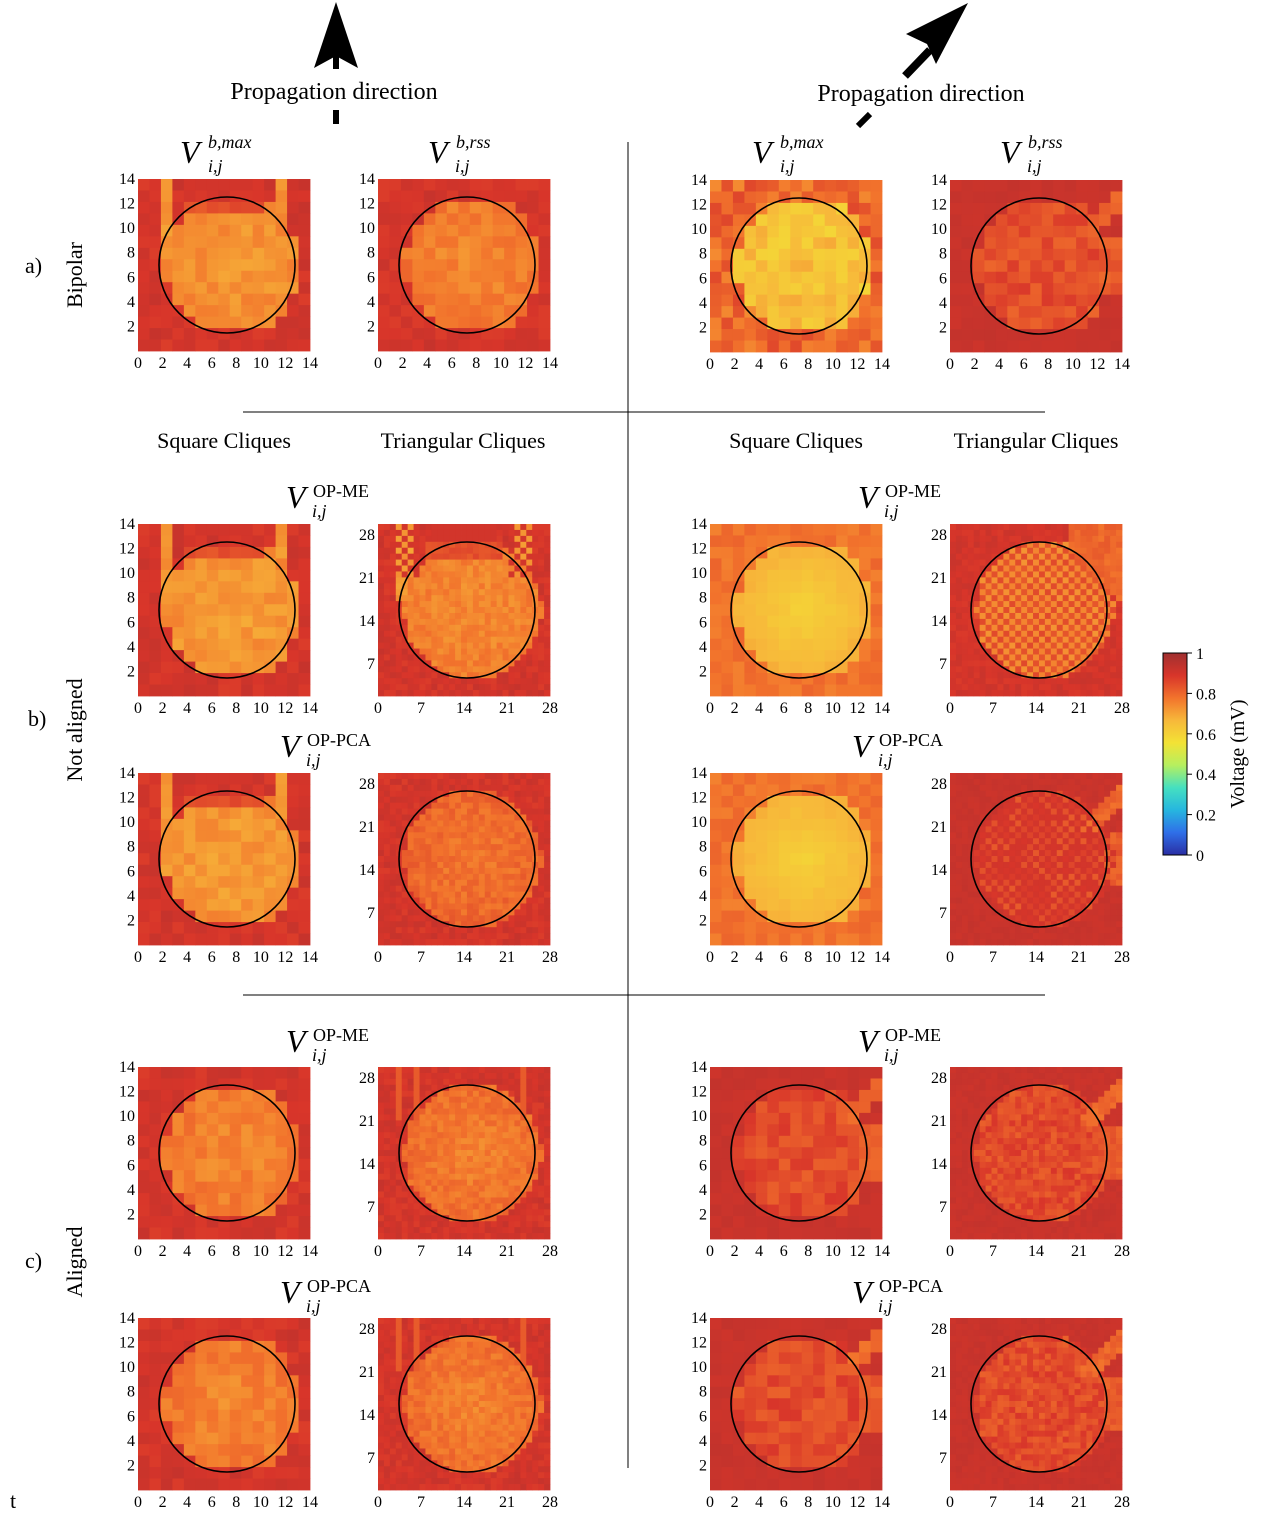  What do you see at coordinates (163, 957) in the screenshot?
I see `x-tick-label: 2` at bounding box center [163, 957].